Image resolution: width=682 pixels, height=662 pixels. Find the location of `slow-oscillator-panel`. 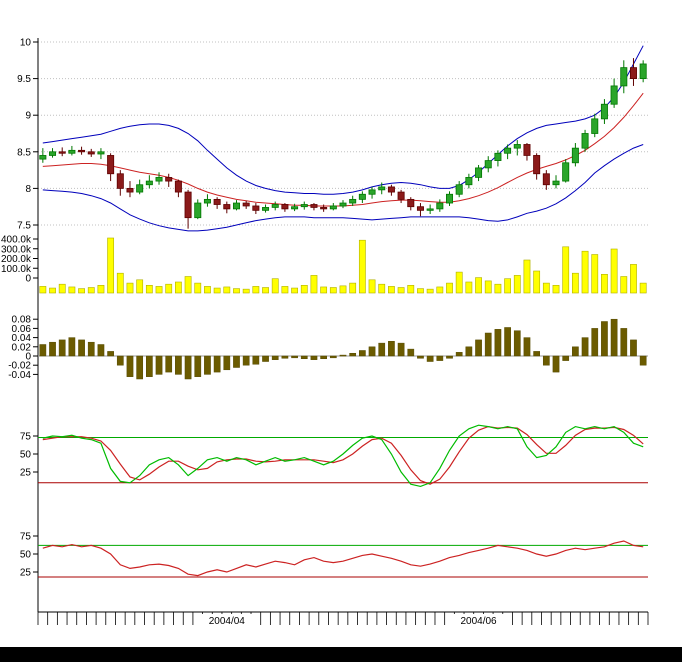

slow-oscillator-panel is located at coordinates (343, 559).